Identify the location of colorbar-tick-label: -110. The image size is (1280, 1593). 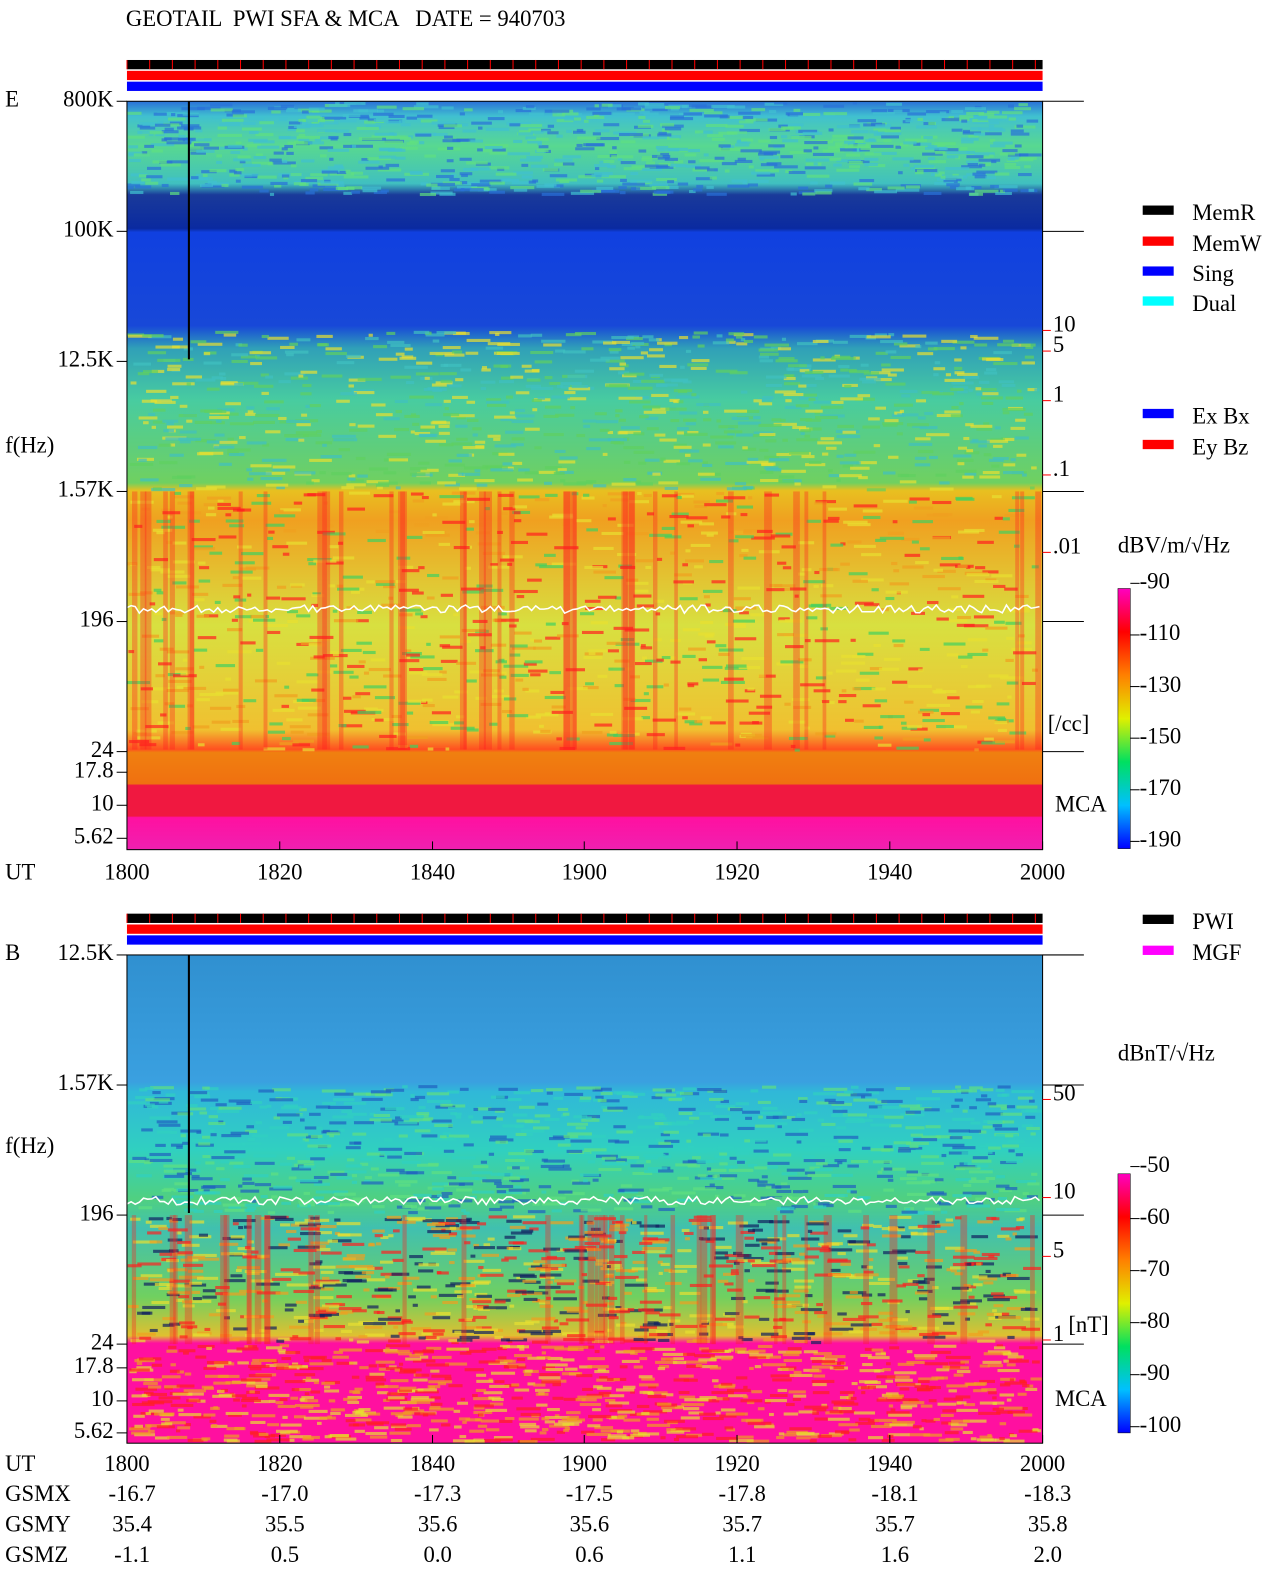
(1160, 632).